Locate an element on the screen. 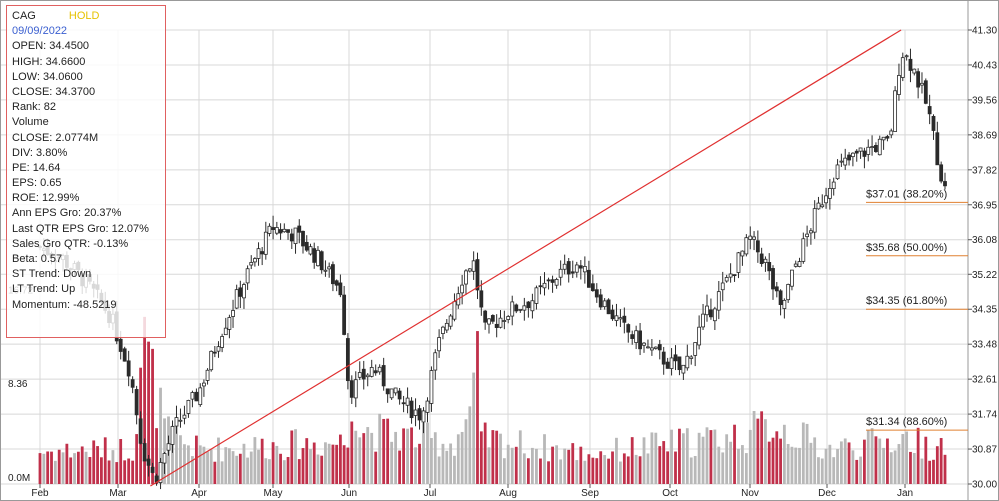 This screenshot has width=999, height=501. month-axis: Feb Mar Apr May Jun Jul Aug Sep Oct Nov Dec Jan is located at coordinates (472, 491).